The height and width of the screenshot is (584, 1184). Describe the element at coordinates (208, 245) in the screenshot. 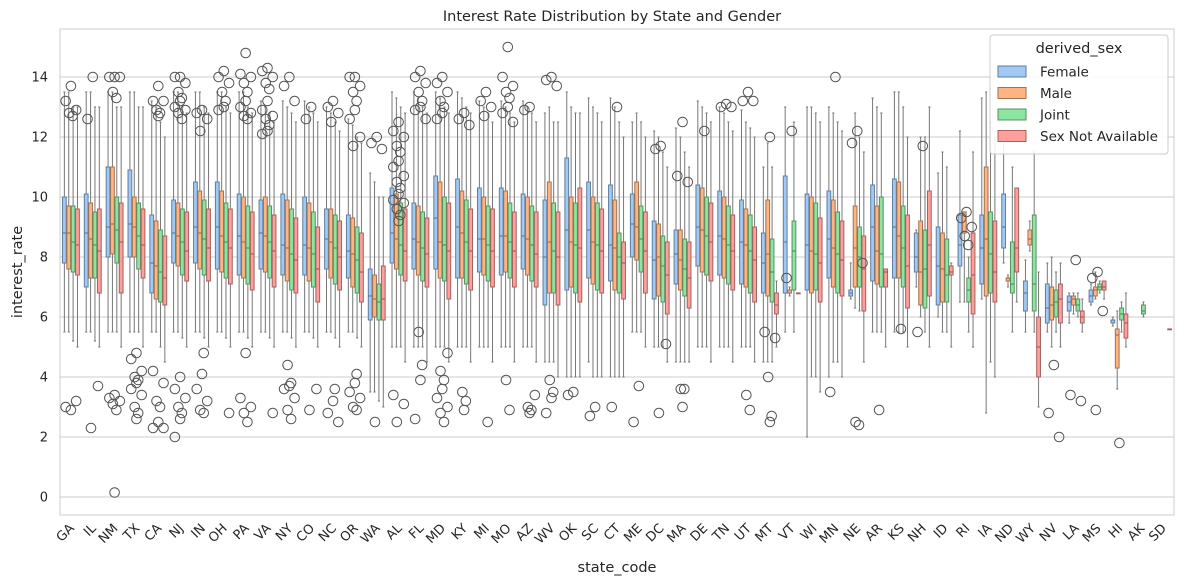

I see `box-sex-not-available-in` at that location.